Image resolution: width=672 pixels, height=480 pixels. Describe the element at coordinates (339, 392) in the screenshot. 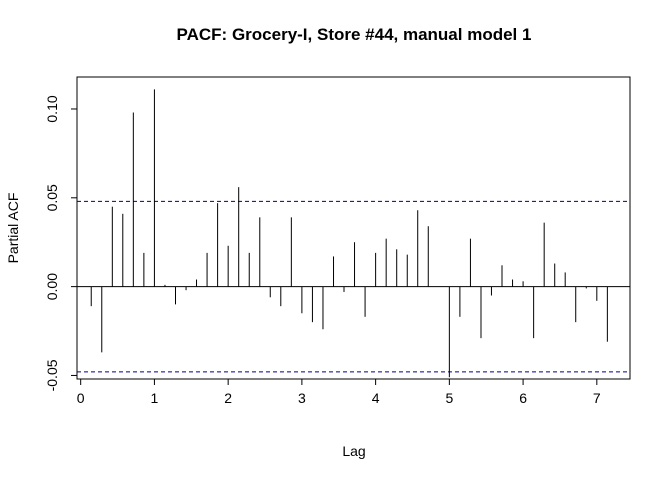

I see `x-axis: 0 1 2 3 4 5 6 7` at that location.